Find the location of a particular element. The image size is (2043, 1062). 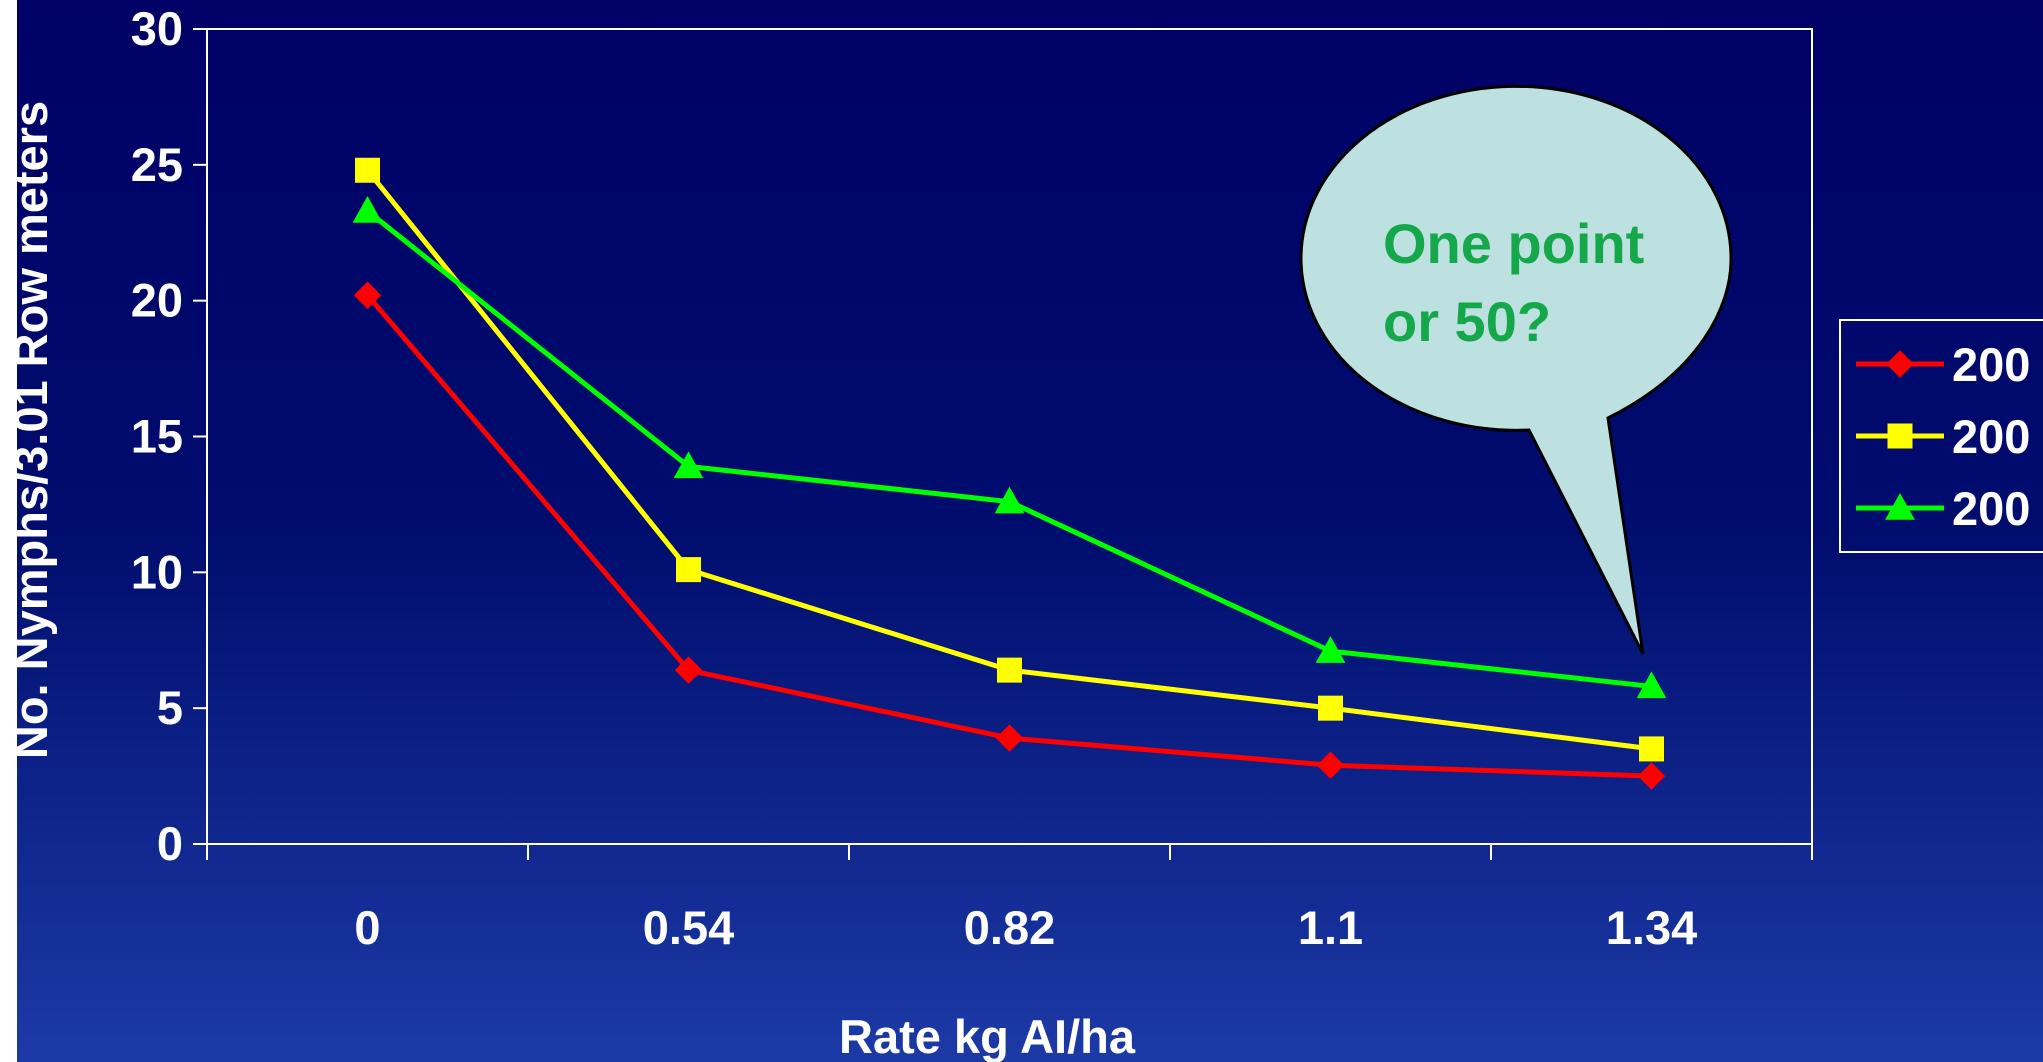

y-axis-ticks: 0 5 10 15 20 25 30 is located at coordinates (169, 436).